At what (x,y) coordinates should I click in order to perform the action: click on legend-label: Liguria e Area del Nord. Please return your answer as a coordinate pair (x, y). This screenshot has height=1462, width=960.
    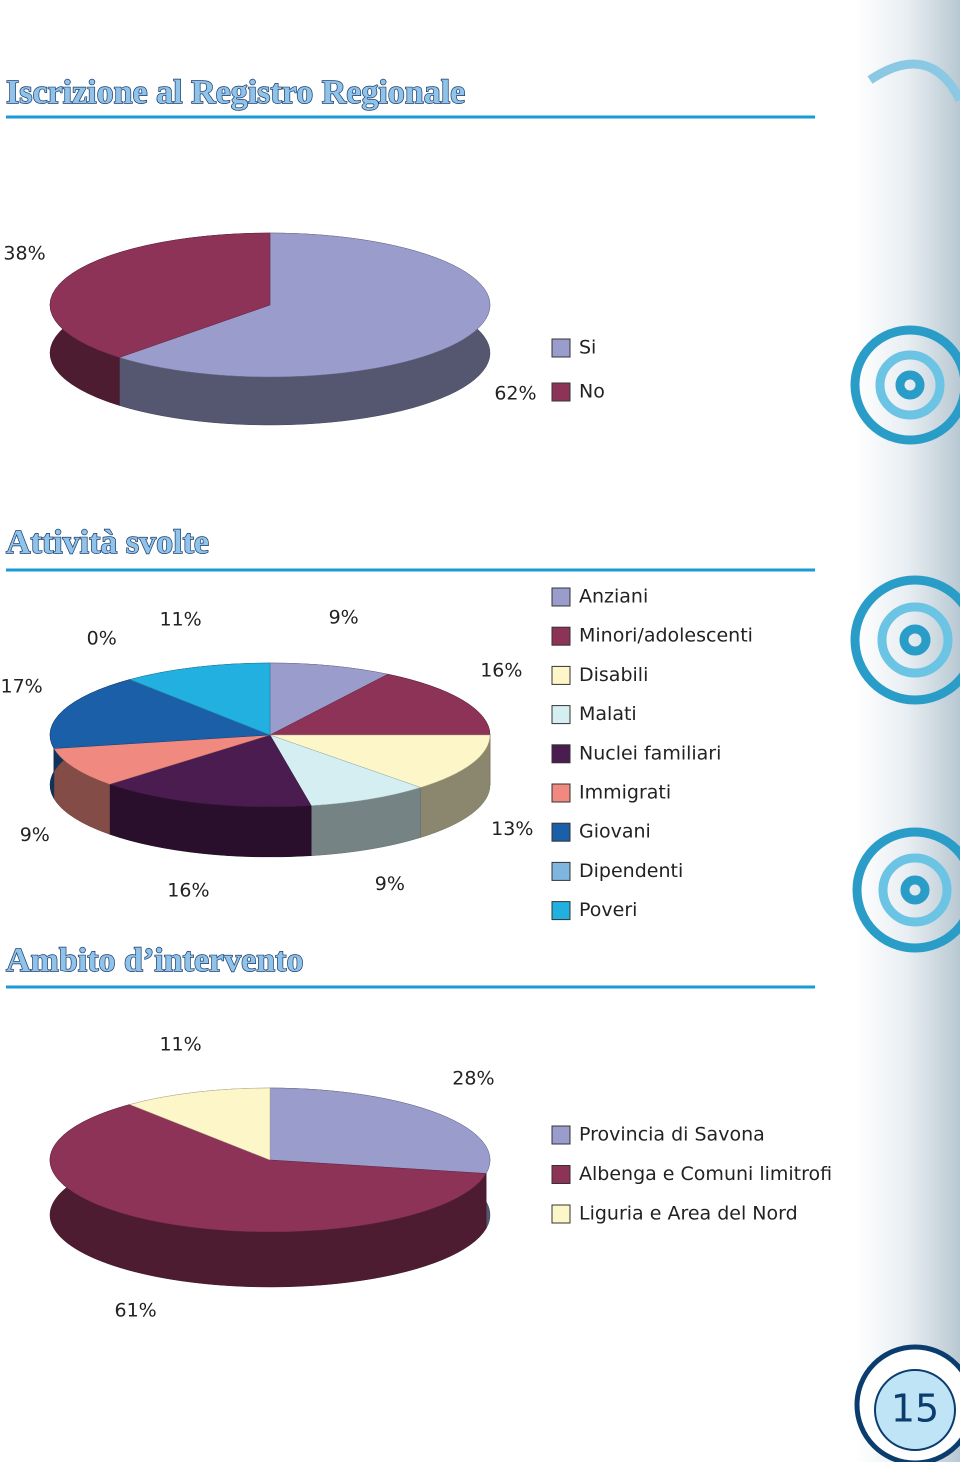
    Looking at the image, I should click on (688, 1214).